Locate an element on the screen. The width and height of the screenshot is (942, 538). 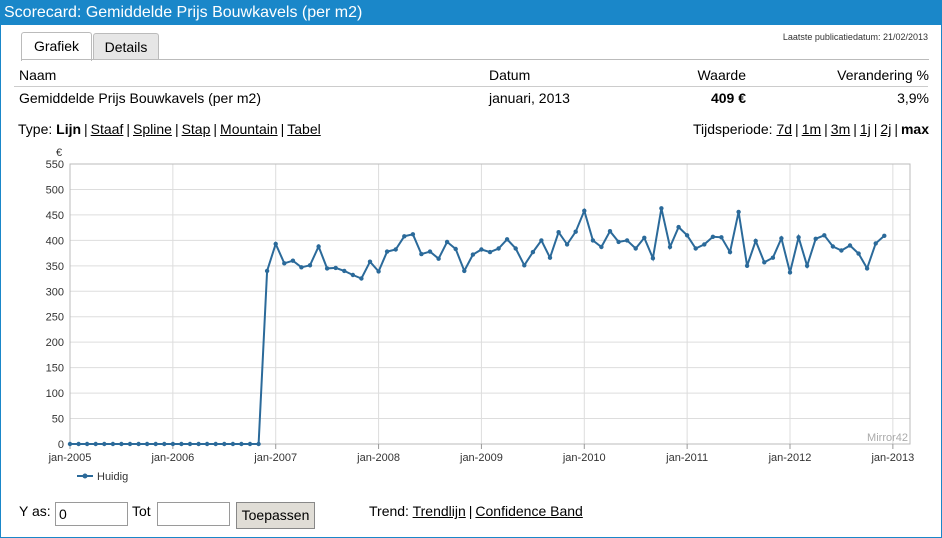
period-bar: Tijdsperiode: 7d | 1m | 3m | 1j | 2j | max is located at coordinates (810, 129).